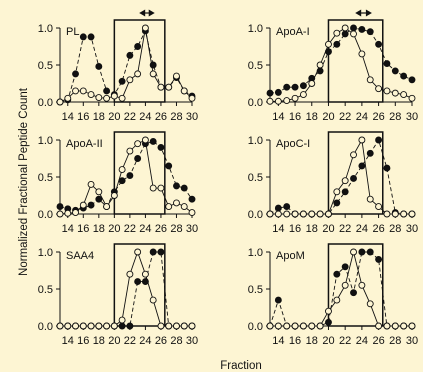  Describe the element at coordinates (412, 341) in the screenshot. I see `x-tick-label: 30` at that location.